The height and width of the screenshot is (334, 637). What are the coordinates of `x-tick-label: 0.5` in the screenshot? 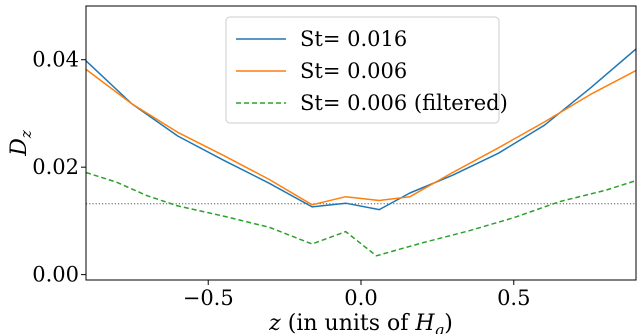 It's located at (513, 298).